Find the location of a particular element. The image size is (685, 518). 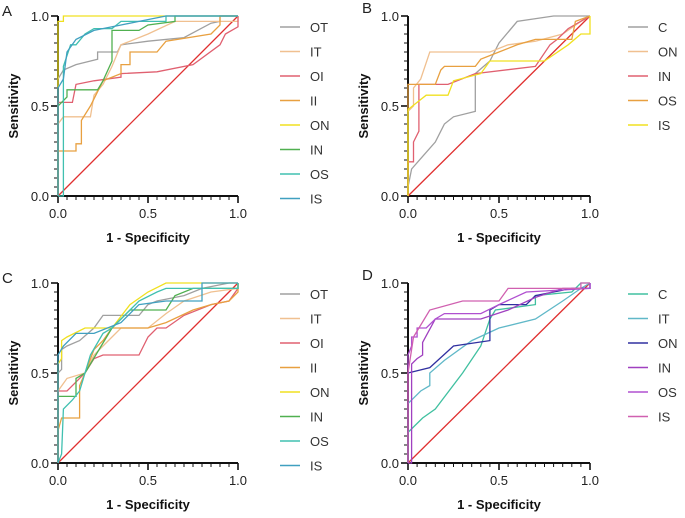

legend-label: ON is located at coordinates (320, 125).